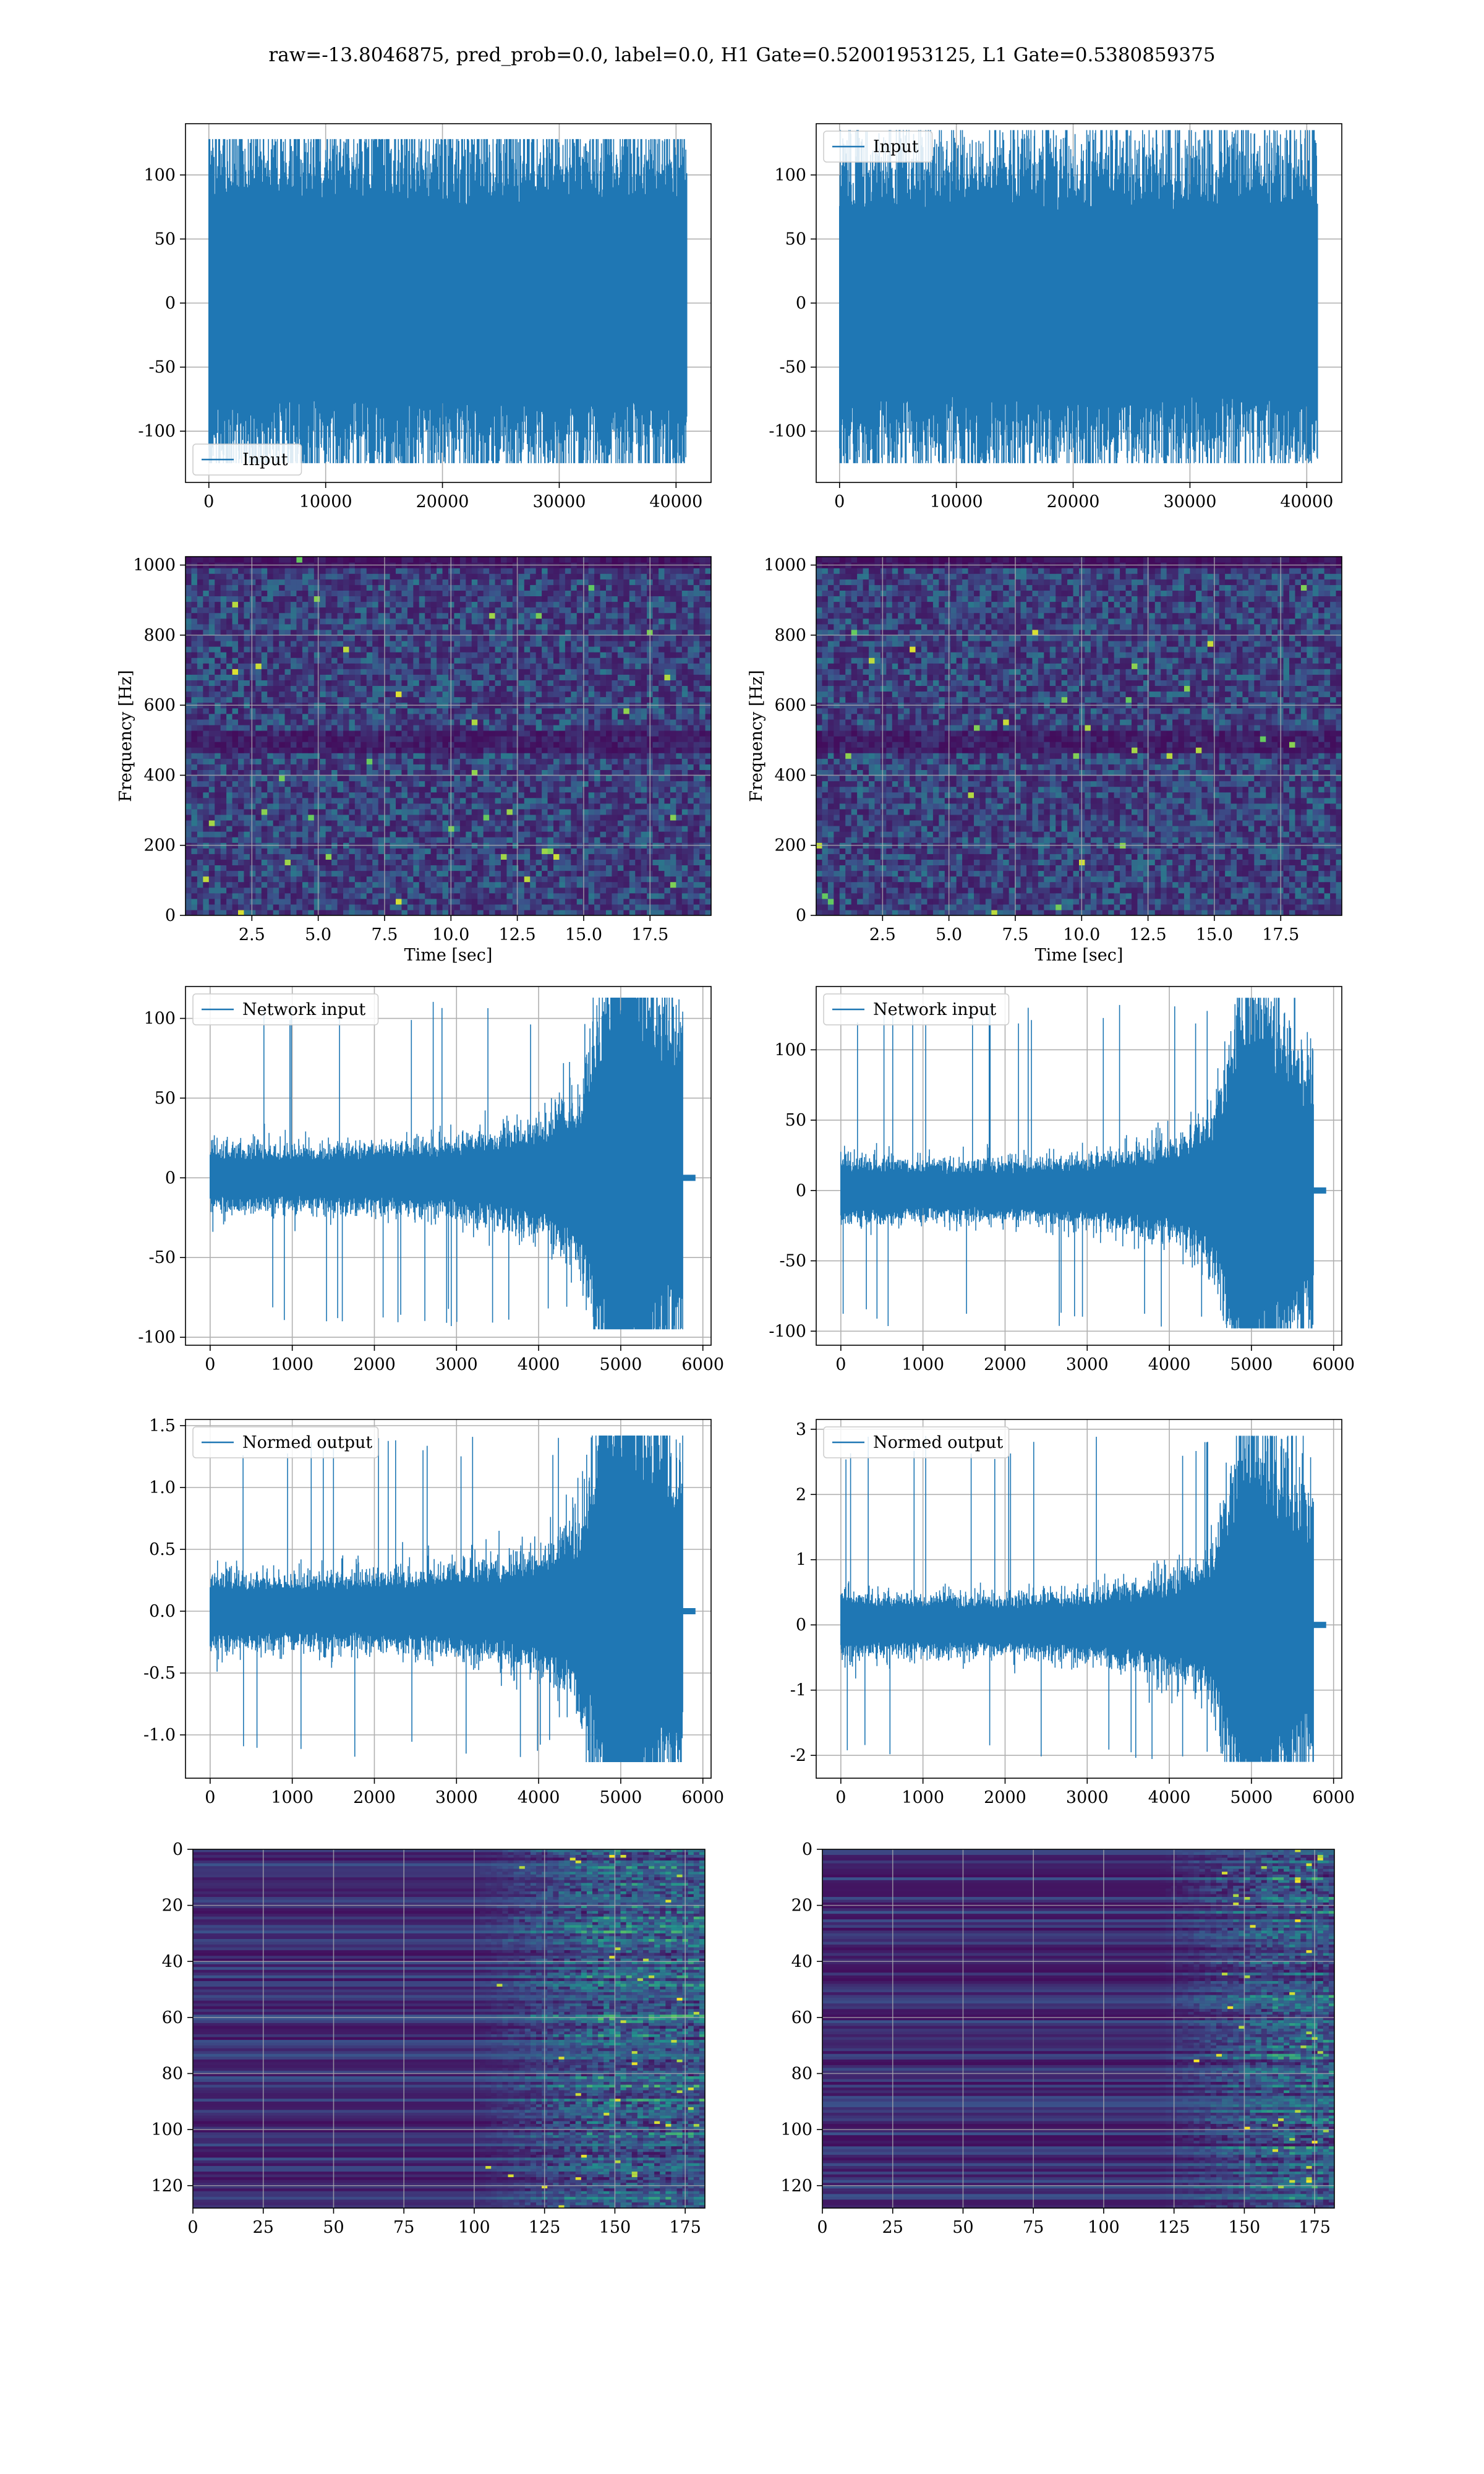 This screenshot has width=1484, height=2474. I want to click on h1-spectrogram-ytick-label: 1000, so click(154, 565).